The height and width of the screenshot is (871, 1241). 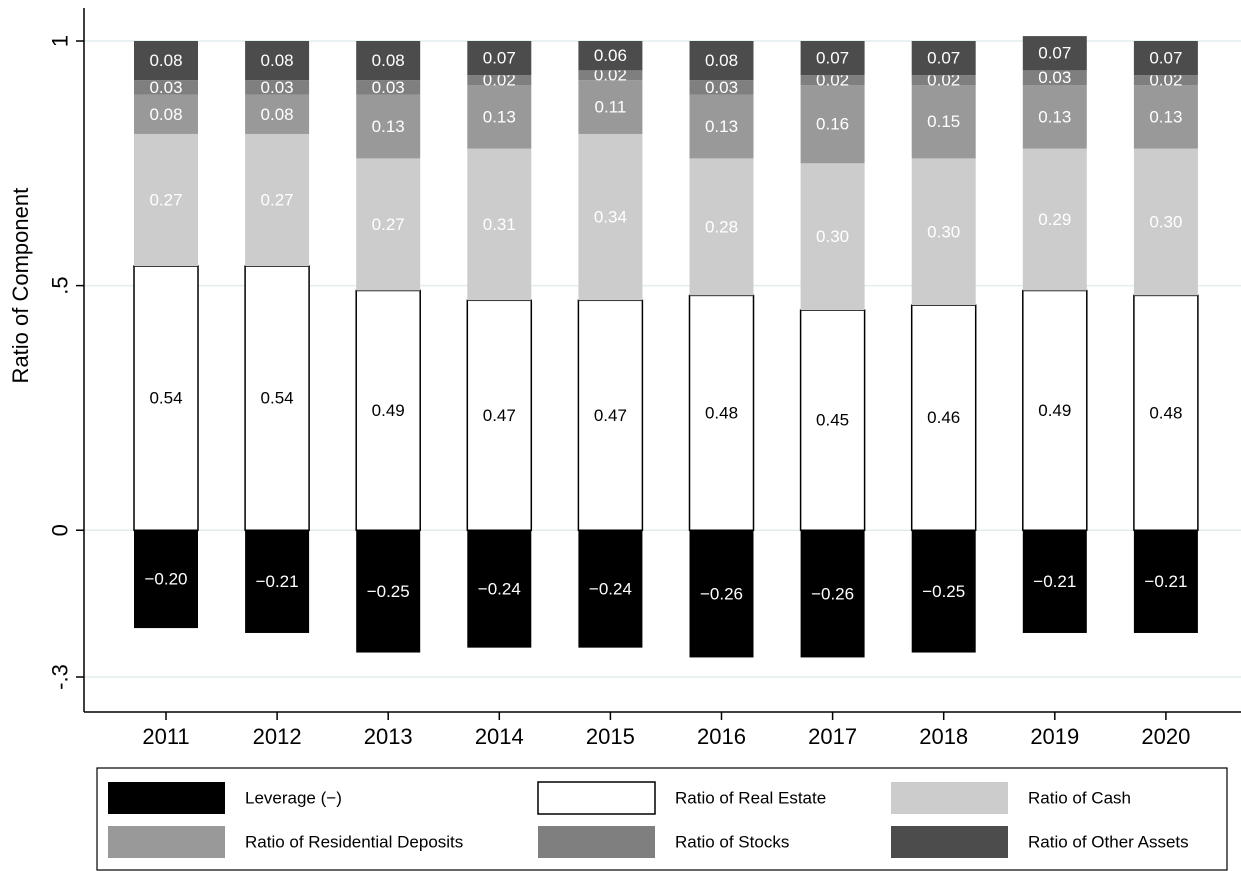 I want to click on bar-stack: −0.26 0.45 0.30 0.16 0.02 0.07, so click(x=832, y=349).